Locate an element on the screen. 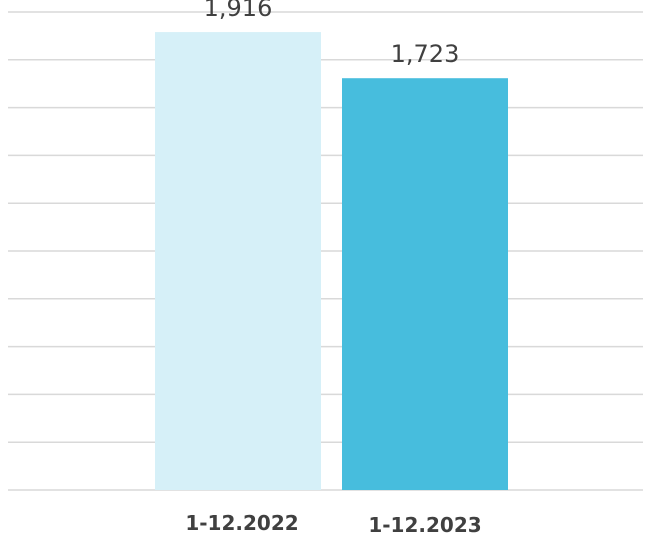 The width and height of the screenshot is (651, 539). data-label-1: 1,916 is located at coordinates (238, 11).